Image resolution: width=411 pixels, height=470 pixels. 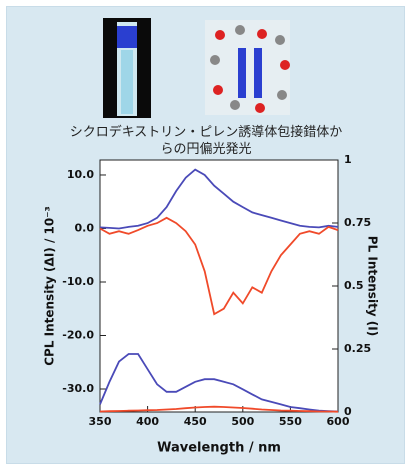 I want to click on x-tick-label: 350, so click(x=100, y=421).